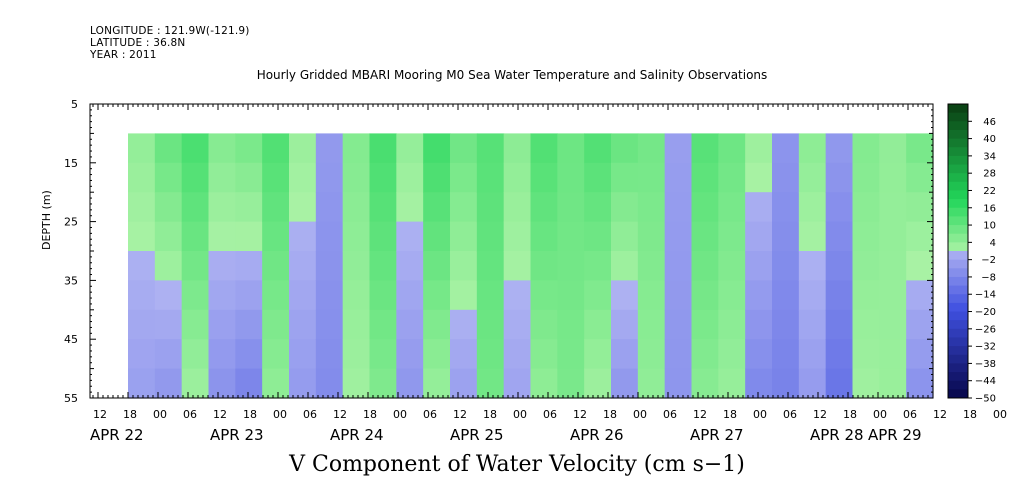 The image size is (1009, 504). Describe the element at coordinates (895, 435) in the screenshot. I see `x-day-label: APR 29` at that location.